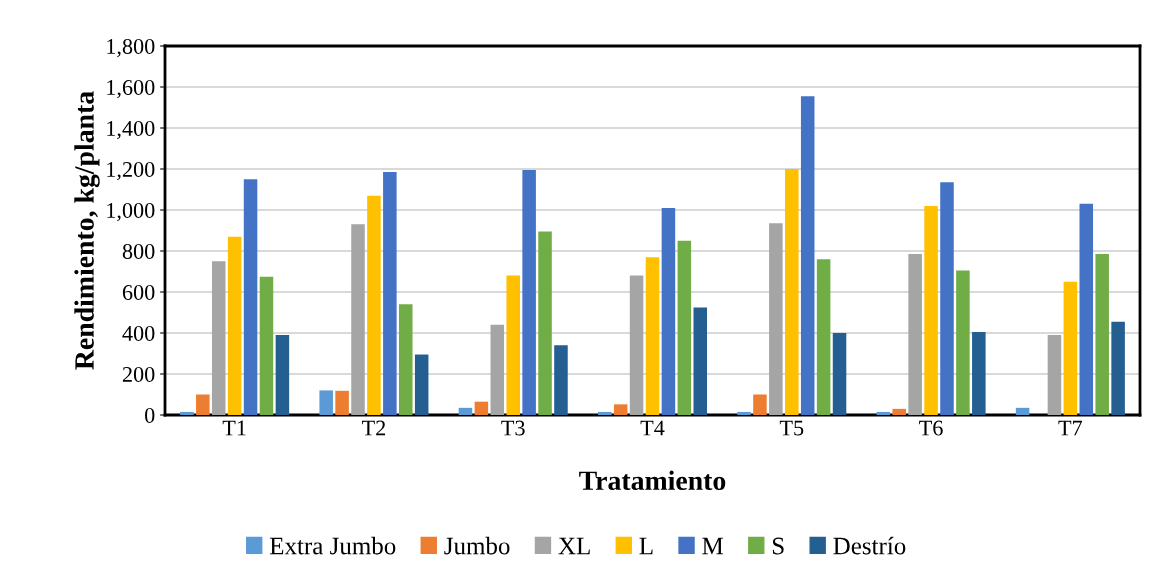 The width and height of the screenshot is (1153, 582). What do you see at coordinates (150, 415) in the screenshot?
I see `y-tick-label: 0` at bounding box center [150, 415].